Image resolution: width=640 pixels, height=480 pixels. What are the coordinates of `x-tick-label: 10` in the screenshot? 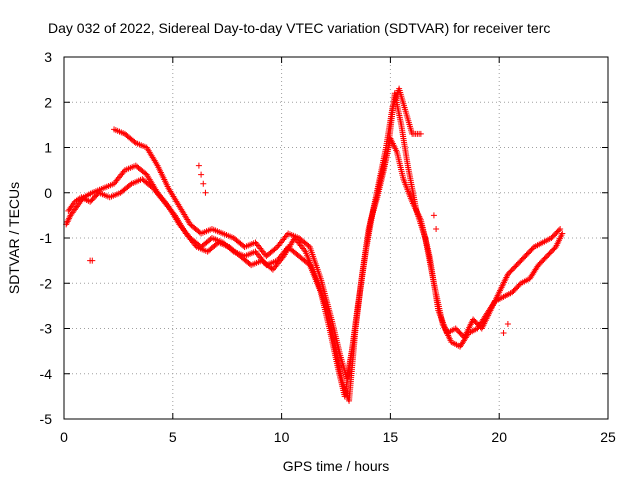 It's located at (282, 437).